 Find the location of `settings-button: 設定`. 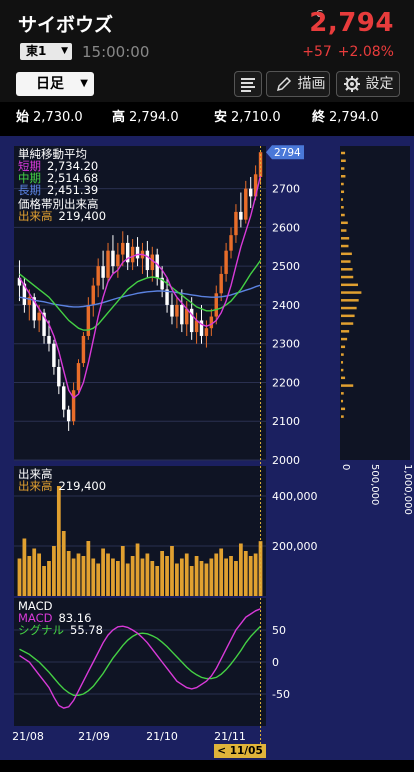

settings-button: 設定 is located at coordinates (368, 84).